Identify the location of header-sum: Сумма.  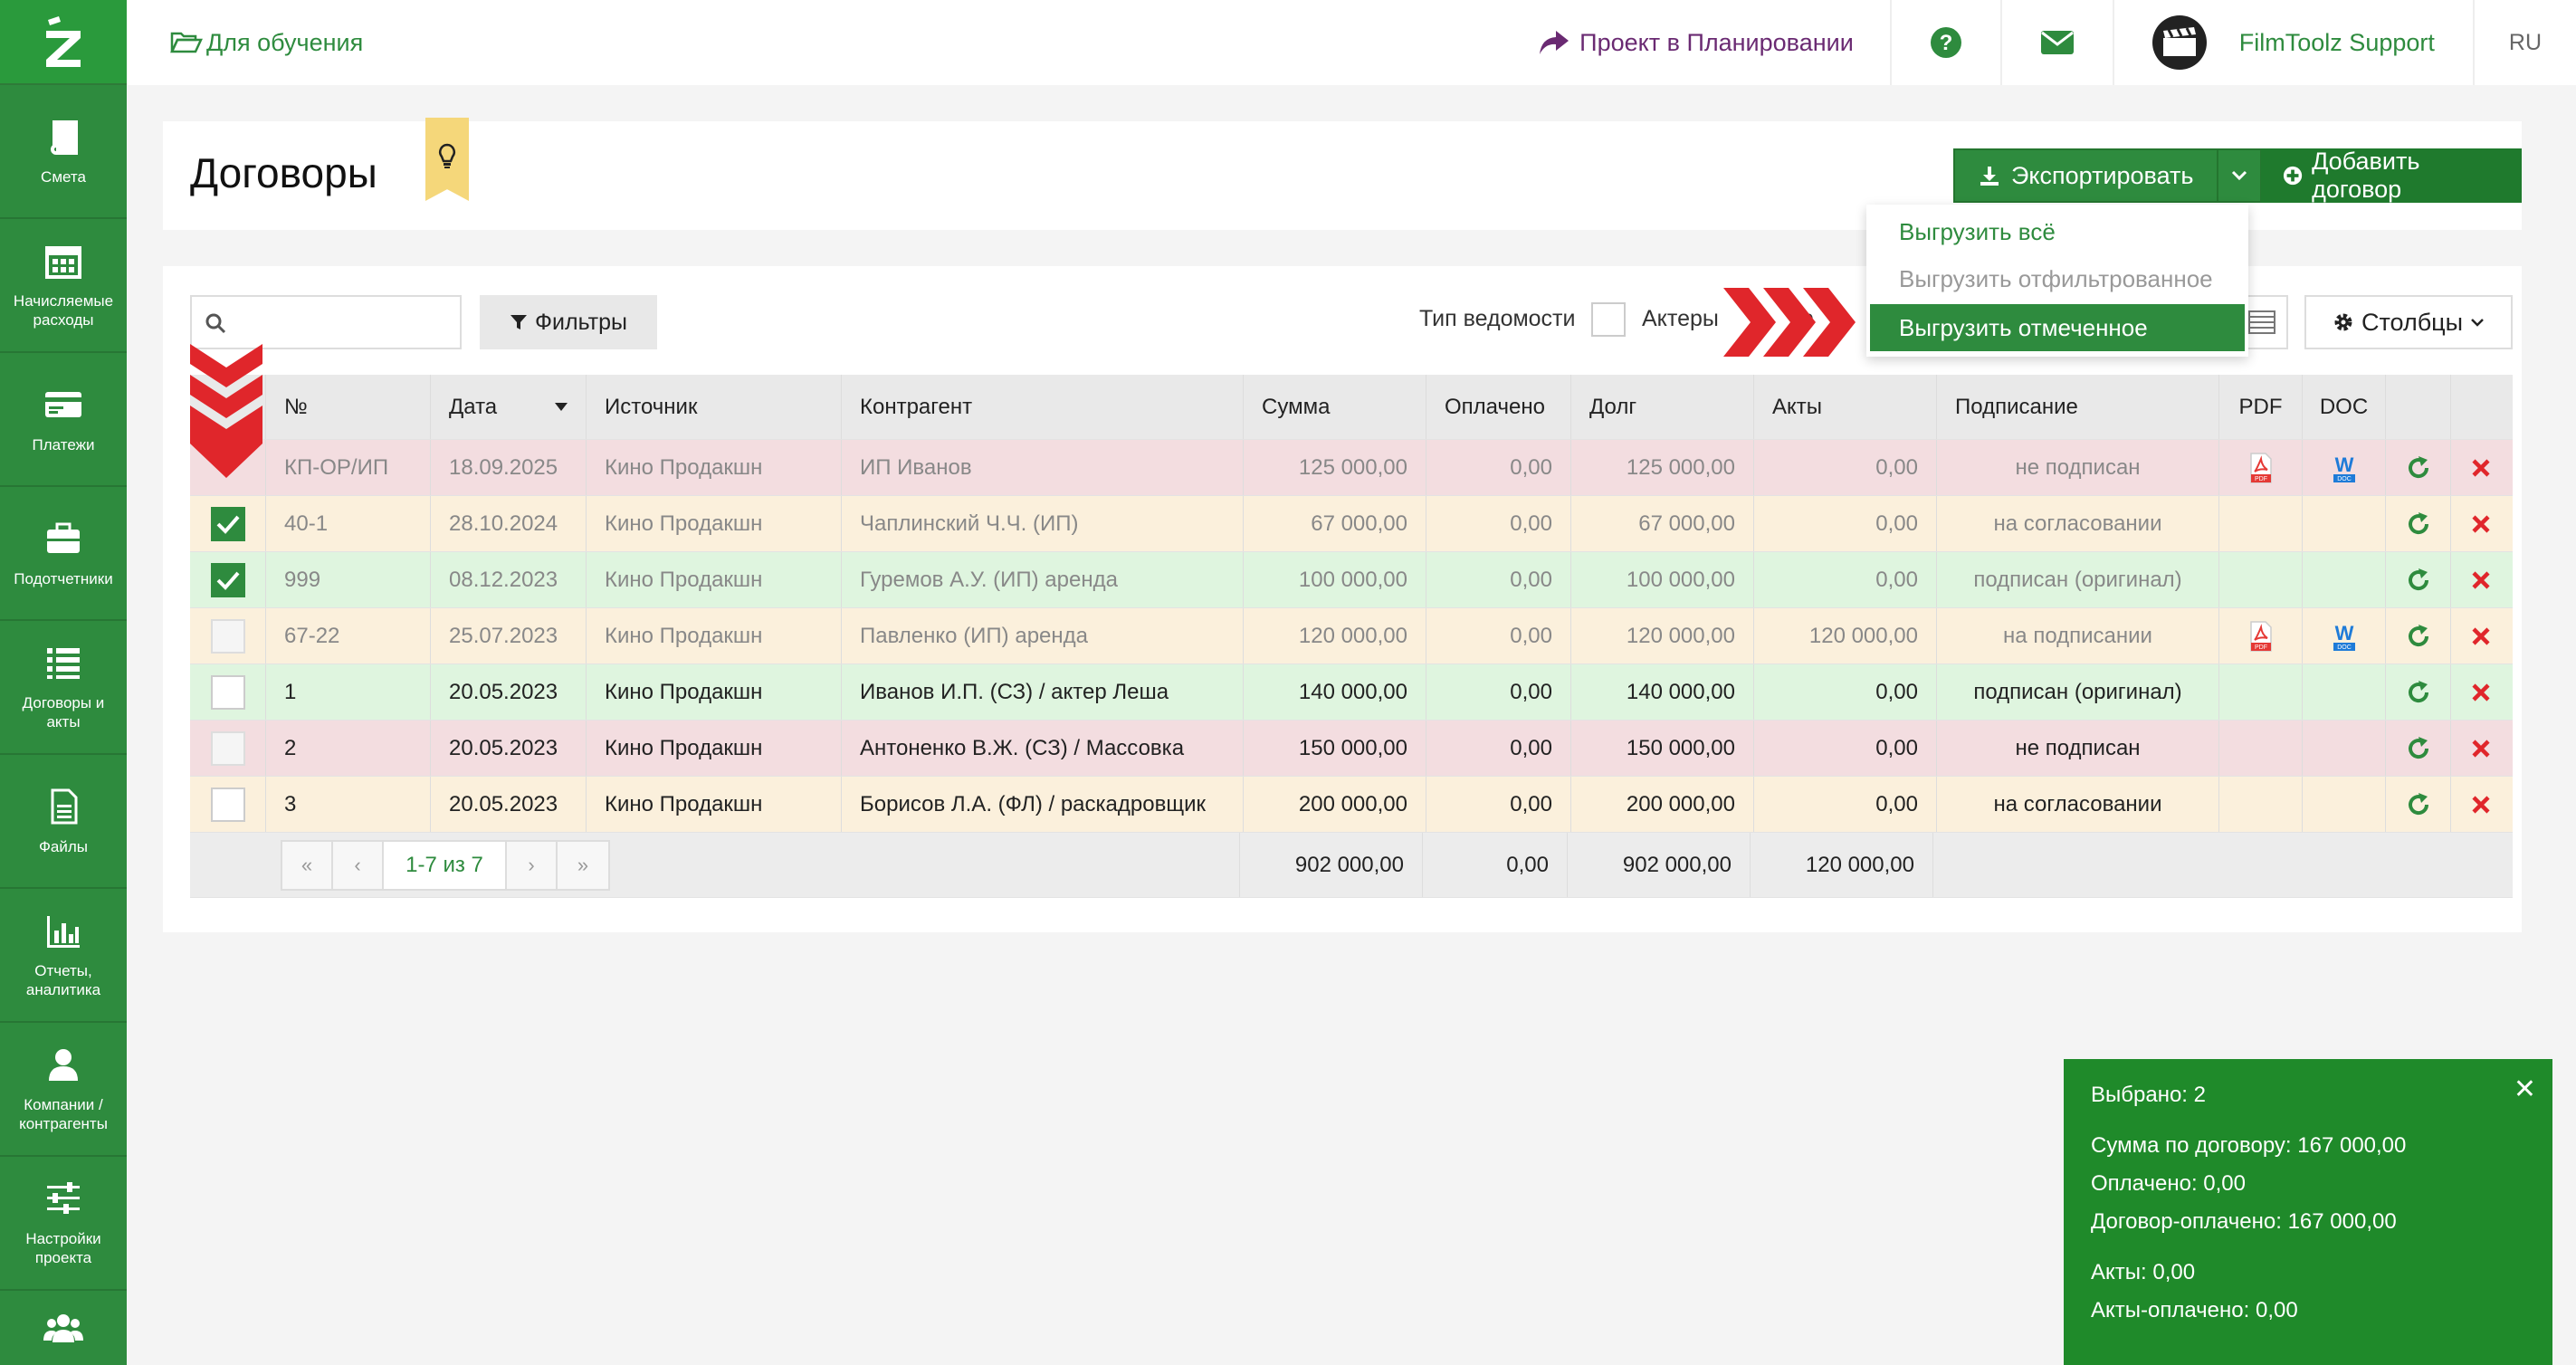
(1335, 407).